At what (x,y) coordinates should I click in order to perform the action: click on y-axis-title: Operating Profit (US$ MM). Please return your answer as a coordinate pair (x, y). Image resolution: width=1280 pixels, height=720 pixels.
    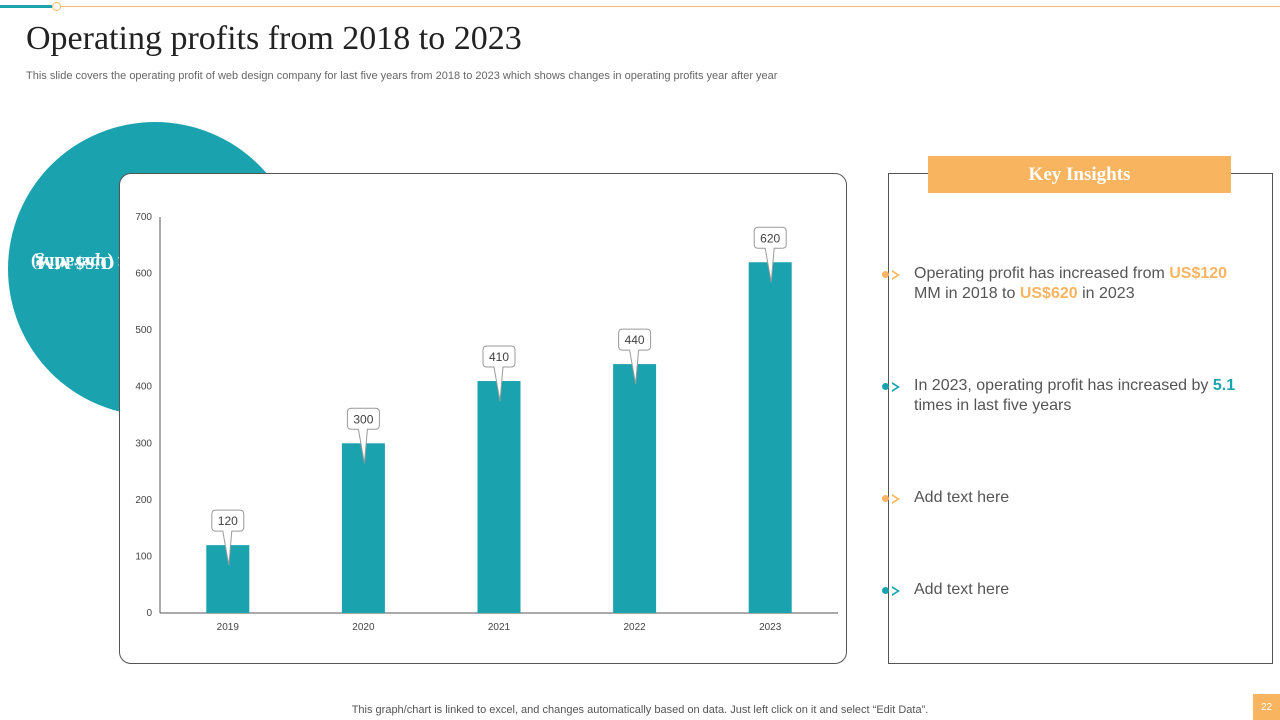
    Looking at the image, I should click on (97, 263).